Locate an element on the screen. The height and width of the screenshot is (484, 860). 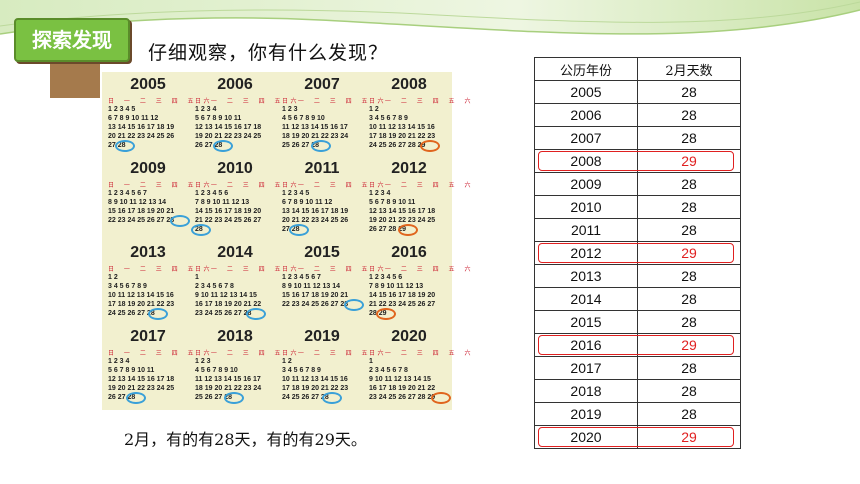
calendar-year: 2013 is located at coordinates (148, 252).